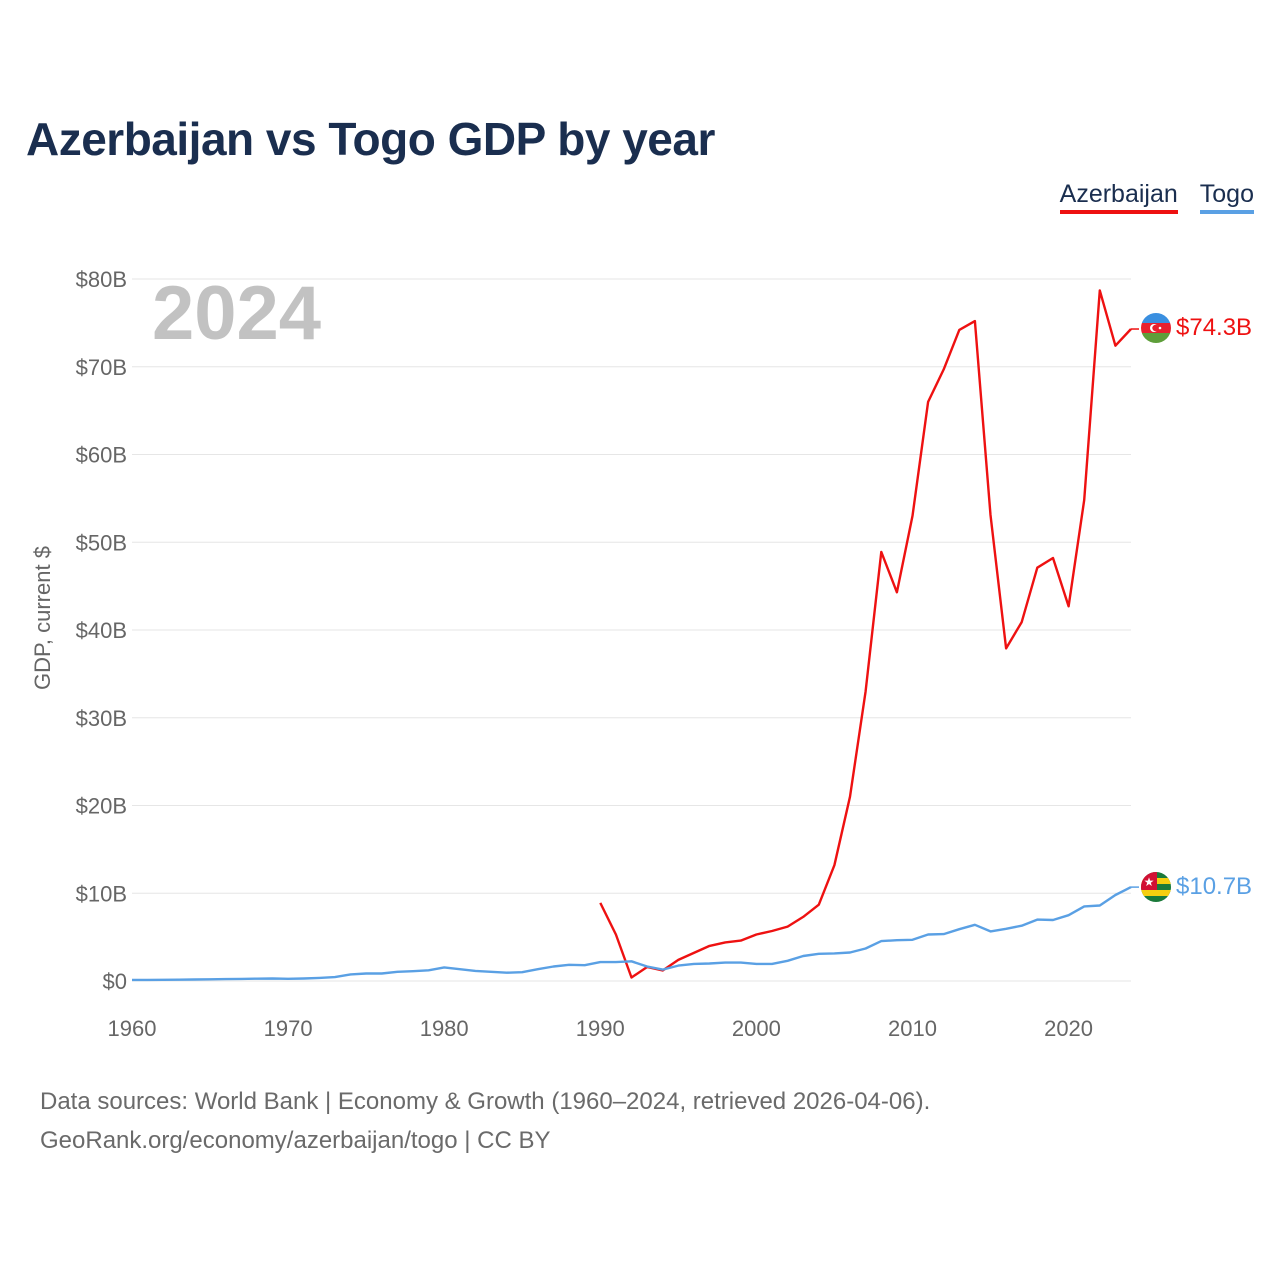 This screenshot has height=1280, width=1280. I want to click on azerbaijan-end-value: $74.3B, so click(1214, 327).